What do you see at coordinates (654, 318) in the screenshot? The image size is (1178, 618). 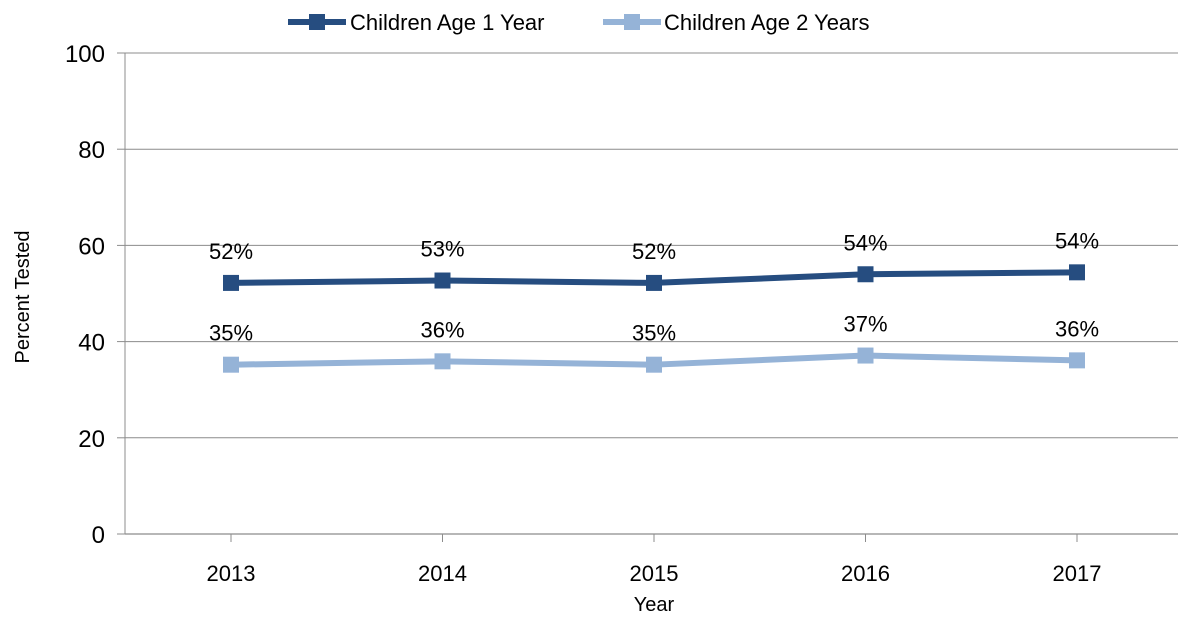 I see `series-group` at bounding box center [654, 318].